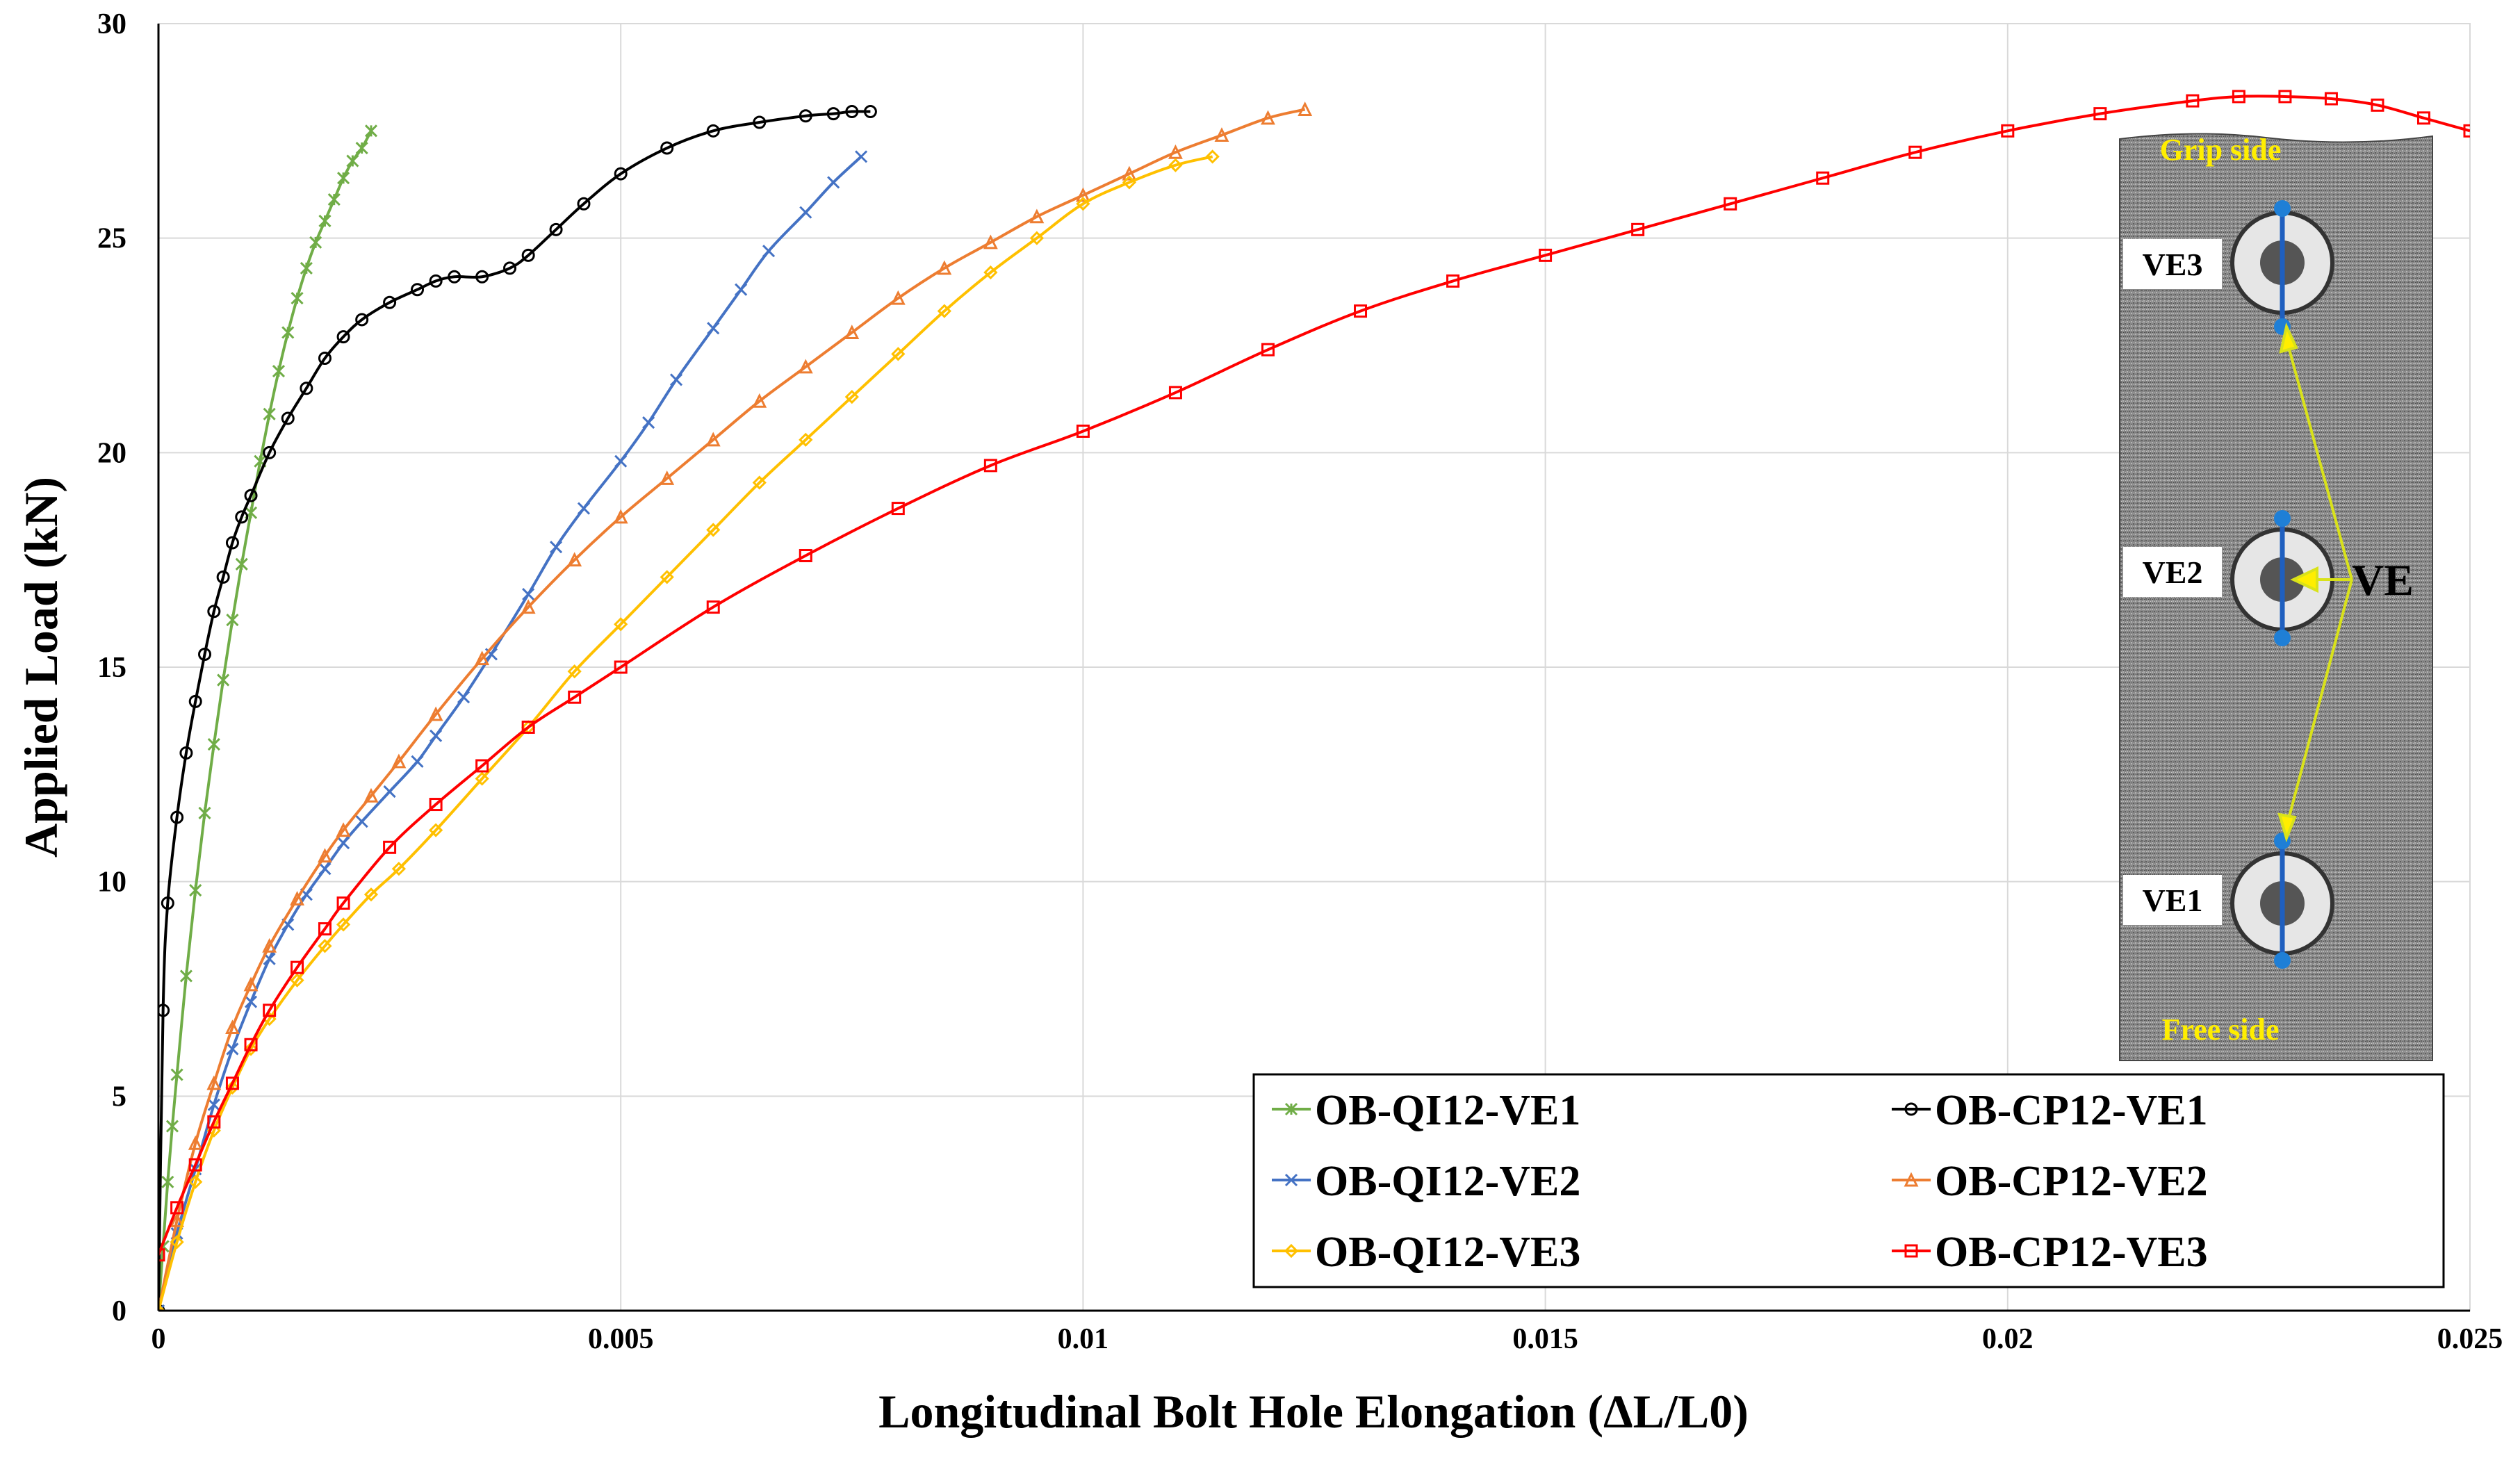 Image resolution: width=2520 pixels, height=1458 pixels. Describe the element at coordinates (2173, 264) in the screenshot. I see `bolt-label-ve3: VE3` at that location.